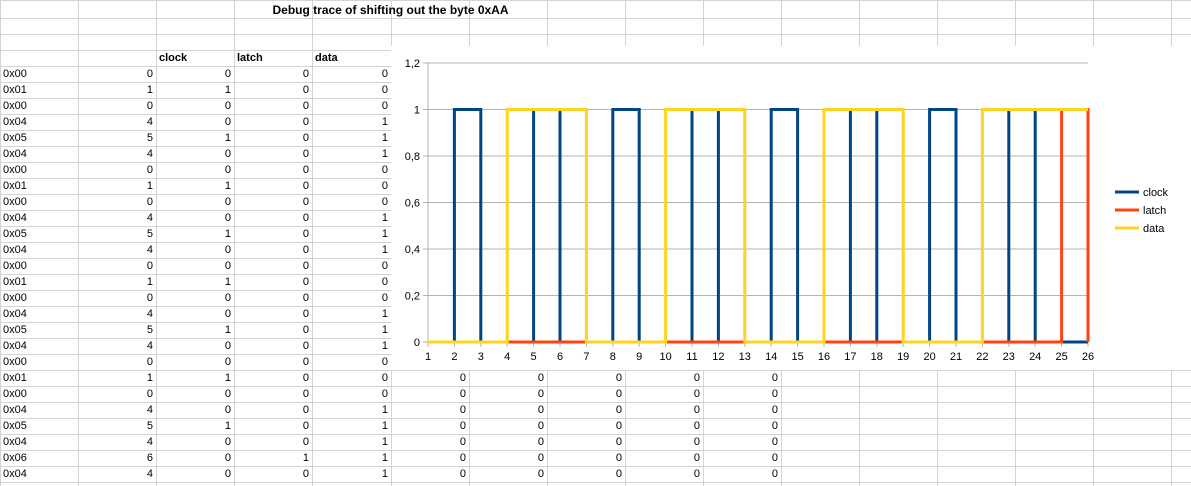 The height and width of the screenshot is (486, 1191). I want to click on value-cell: 6, so click(149, 458).